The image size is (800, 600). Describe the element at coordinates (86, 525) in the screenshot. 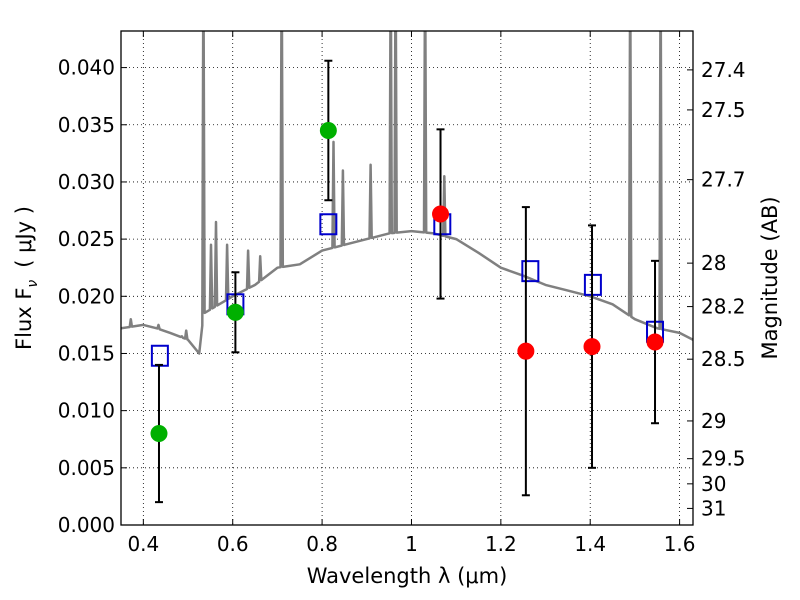

I see `y-tick-label: 0.000` at that location.